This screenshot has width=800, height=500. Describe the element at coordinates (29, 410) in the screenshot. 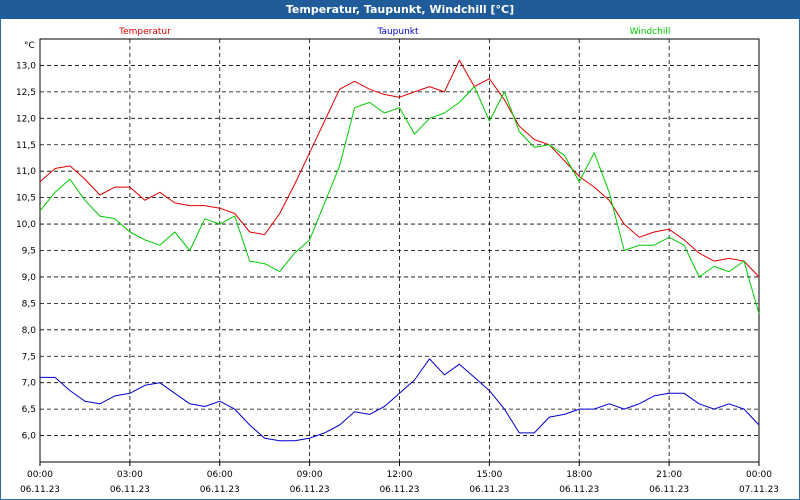

I see `y-tick-label: 6,5` at that location.